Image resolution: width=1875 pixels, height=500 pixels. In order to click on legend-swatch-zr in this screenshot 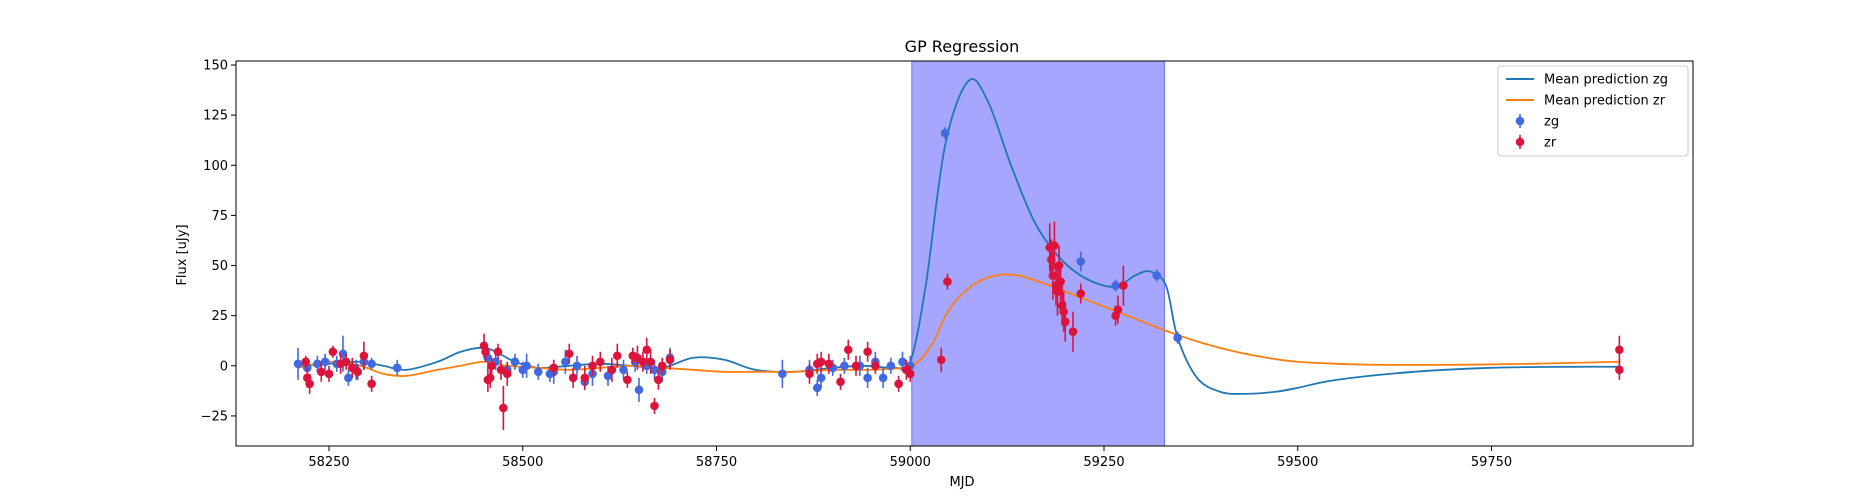, I will do `click(1520, 142)`.